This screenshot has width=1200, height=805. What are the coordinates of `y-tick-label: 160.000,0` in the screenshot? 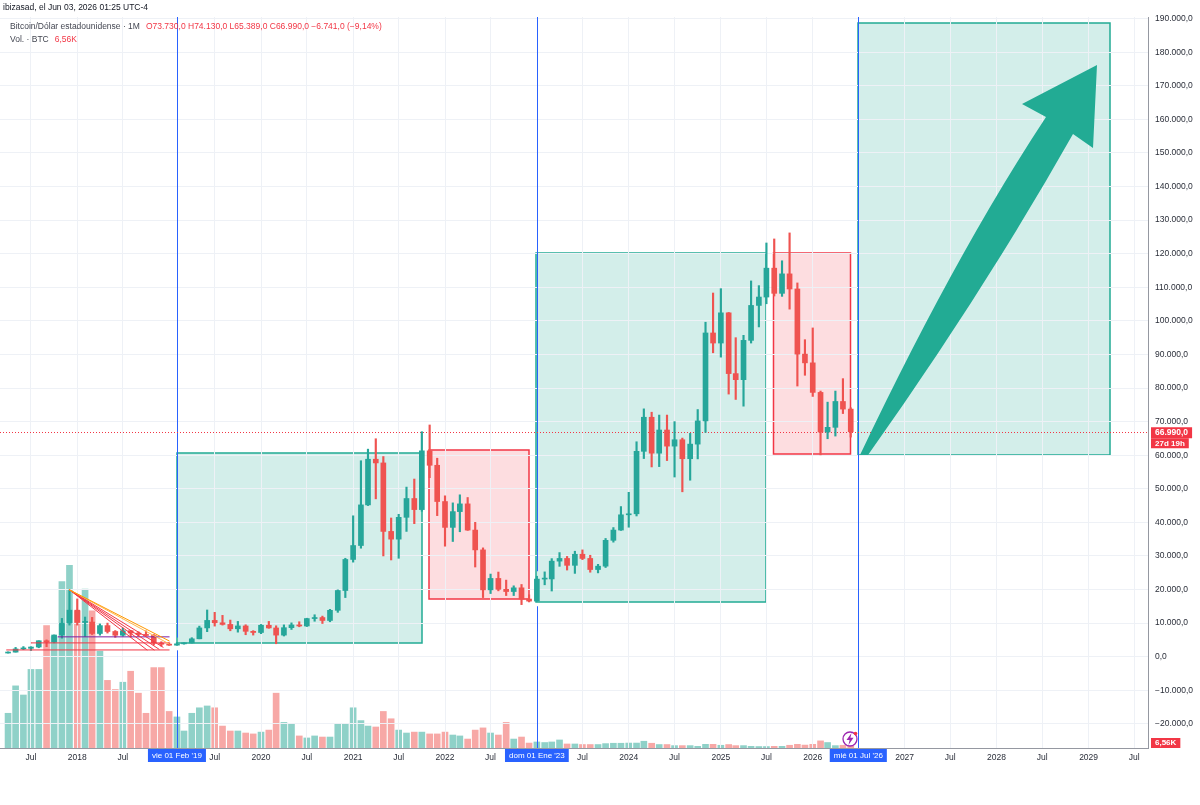 It's located at (1174, 118).